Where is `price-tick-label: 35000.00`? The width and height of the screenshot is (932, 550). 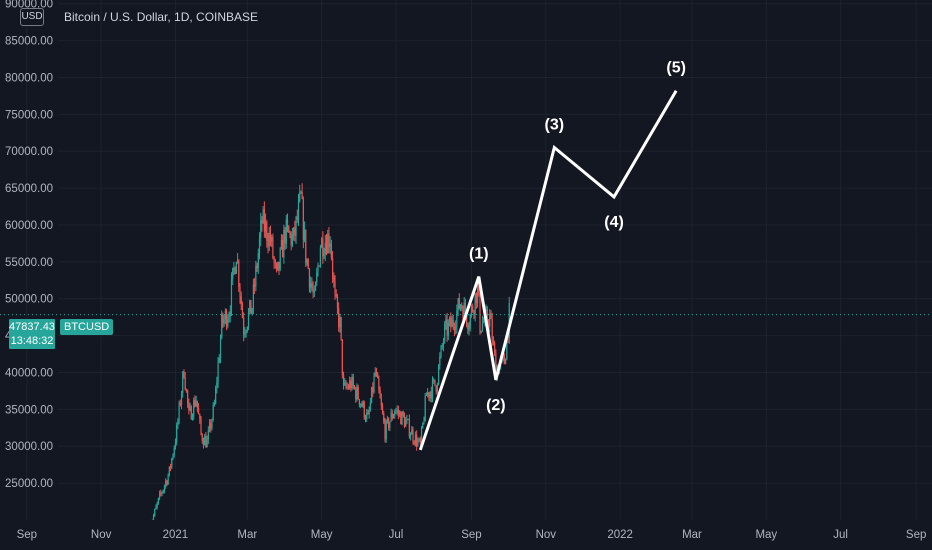 price-tick-label: 35000.00 is located at coordinates (29, 410).